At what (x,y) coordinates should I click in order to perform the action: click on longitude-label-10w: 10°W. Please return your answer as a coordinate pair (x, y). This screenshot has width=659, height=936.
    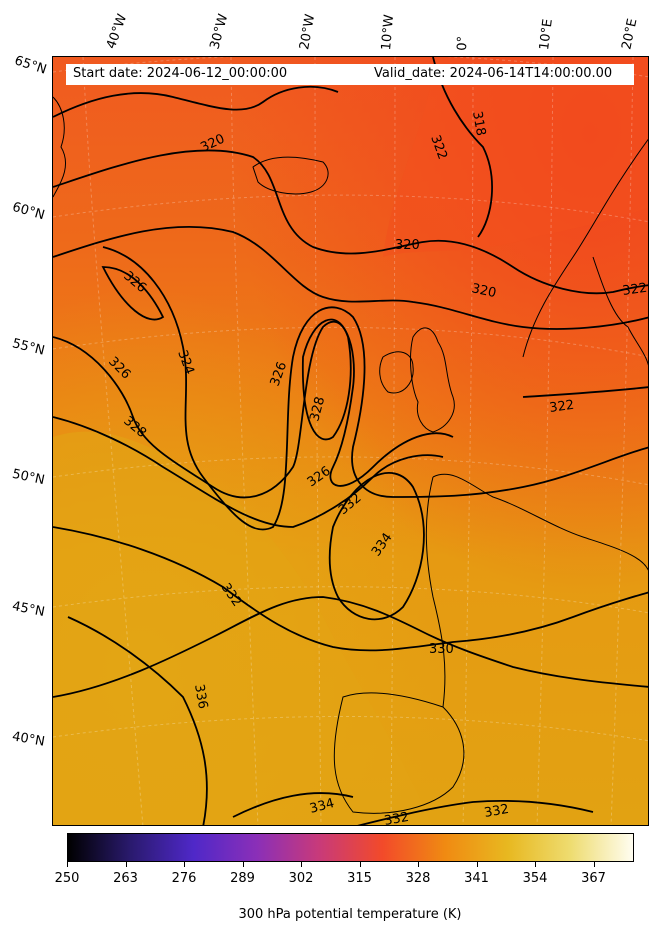
    Looking at the image, I should click on (388, 32).